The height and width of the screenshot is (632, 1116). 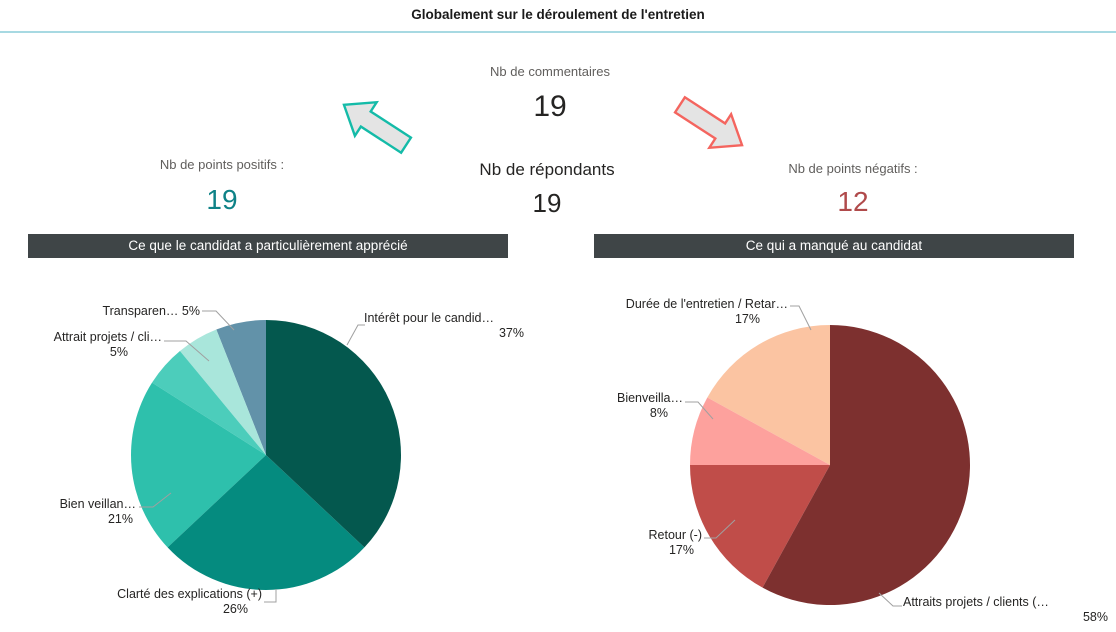 I want to click on kpi-respondents-label: Nb de répondants, so click(x=547, y=169).